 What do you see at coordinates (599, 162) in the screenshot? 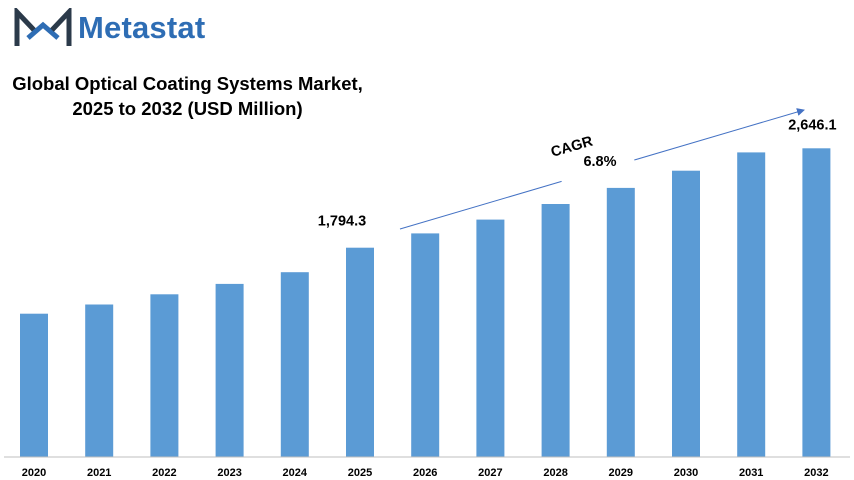
I see `cagr-value: 6.8%` at bounding box center [599, 162].